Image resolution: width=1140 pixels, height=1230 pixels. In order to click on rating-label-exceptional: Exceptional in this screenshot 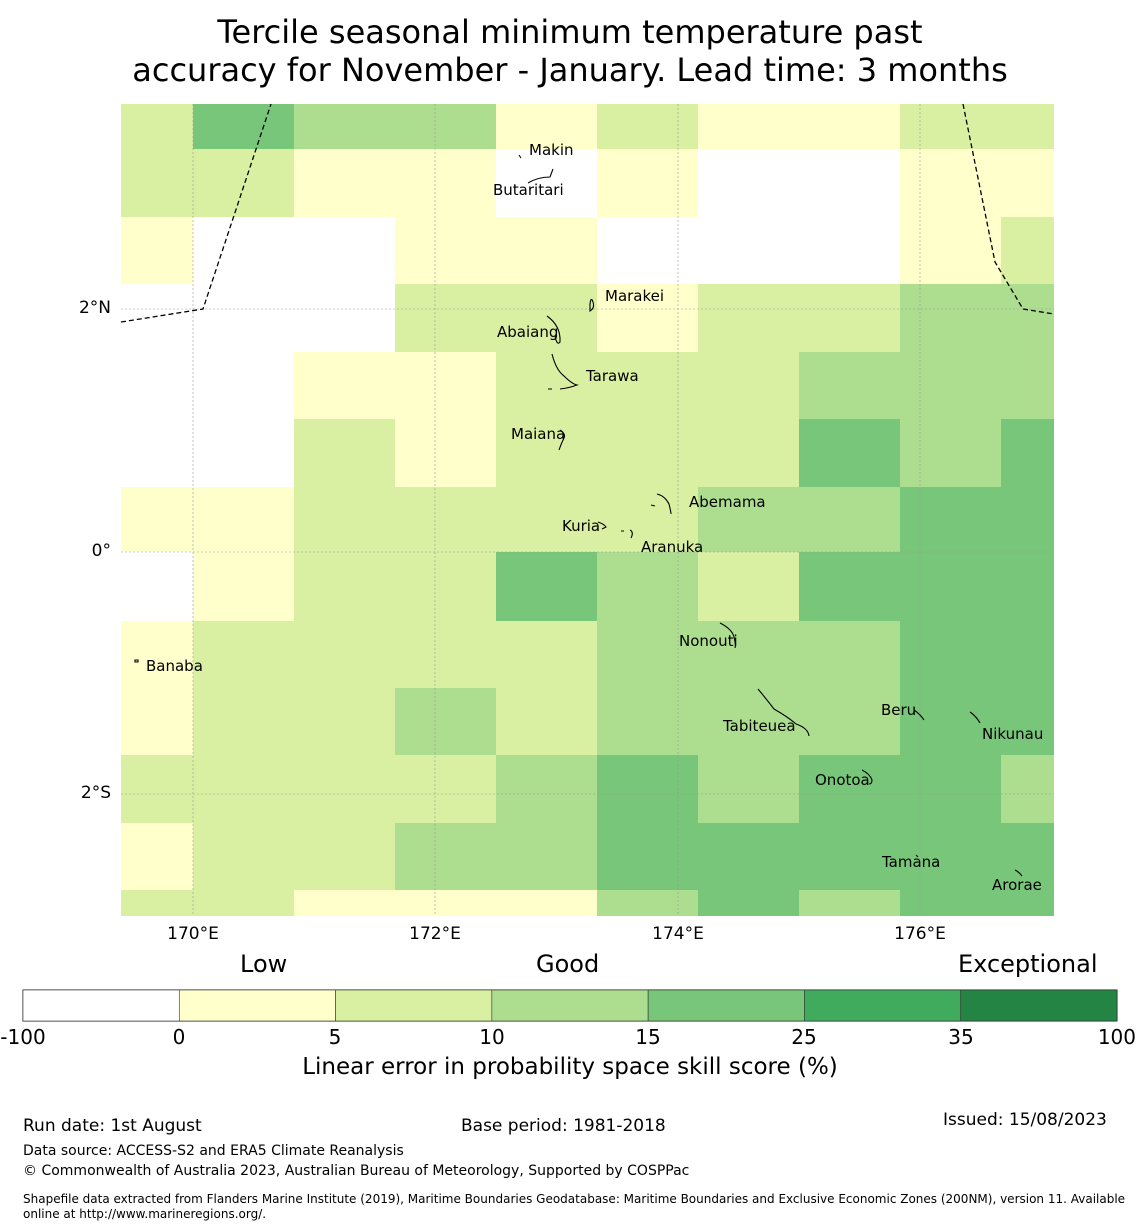, I will do `click(1028, 964)`.